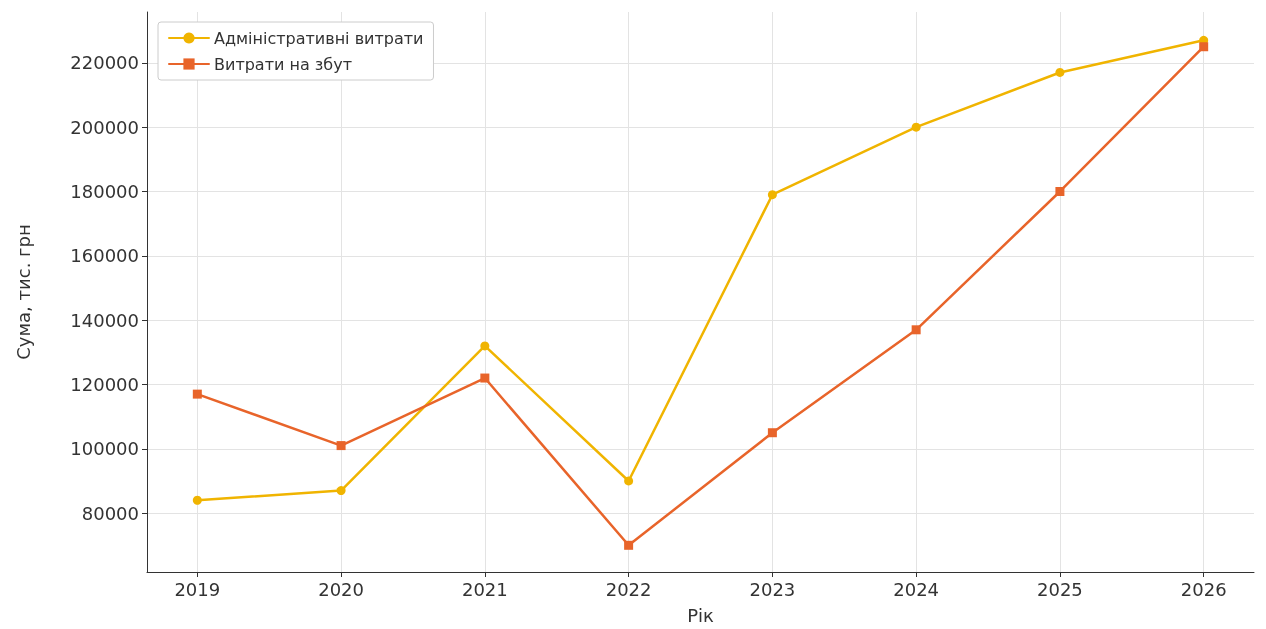  Describe the element at coordinates (23, 292) in the screenshot. I see `y-axis-title: Сума, тис. грн` at that location.